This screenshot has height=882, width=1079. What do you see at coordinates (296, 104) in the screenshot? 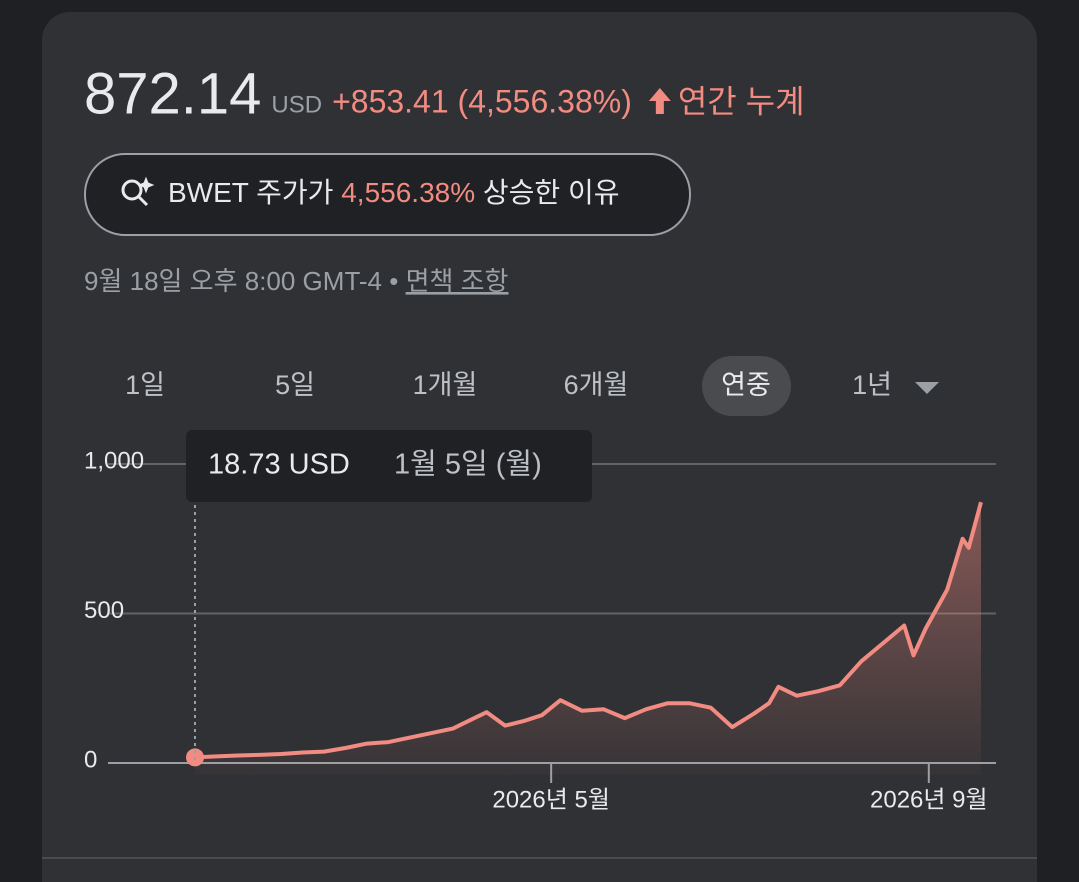
I see `currency: USD` at bounding box center [296, 104].